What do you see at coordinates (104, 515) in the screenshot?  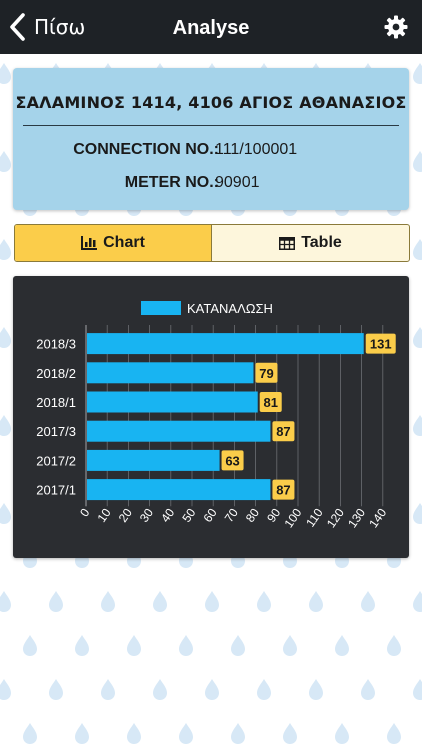 I see `x-tick-label: 10` at bounding box center [104, 515].